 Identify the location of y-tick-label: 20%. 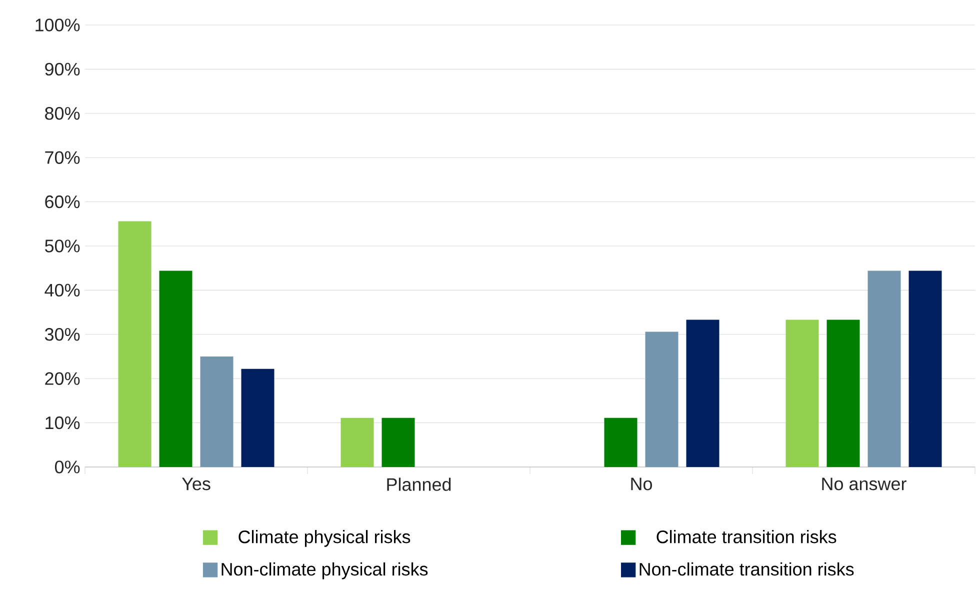
(62, 378).